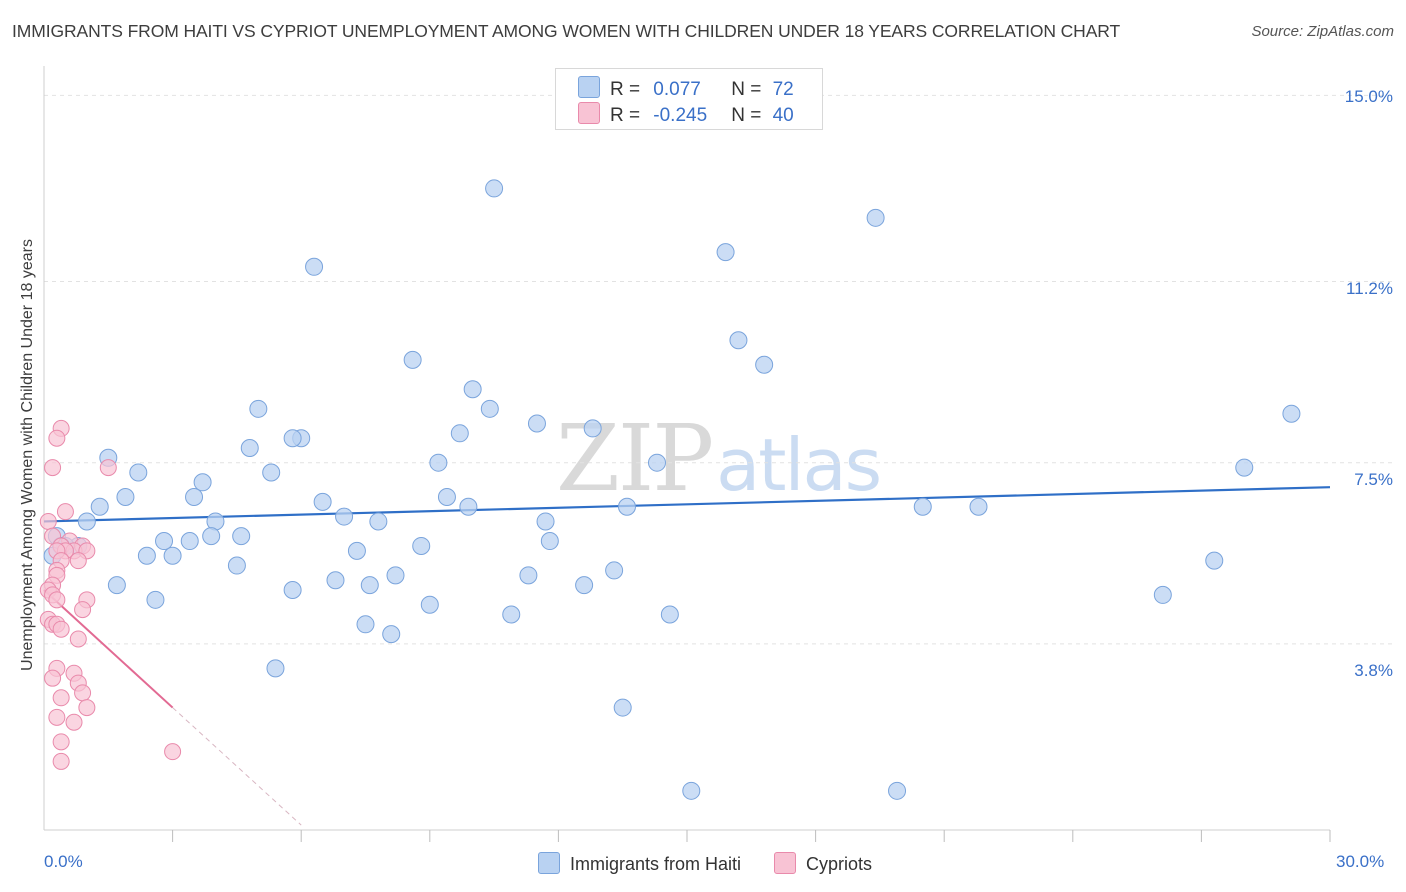 The image size is (1406, 892). What do you see at coordinates (1369, 288) in the screenshot?
I see `y-tick-label: 11.2%` at bounding box center [1369, 288].